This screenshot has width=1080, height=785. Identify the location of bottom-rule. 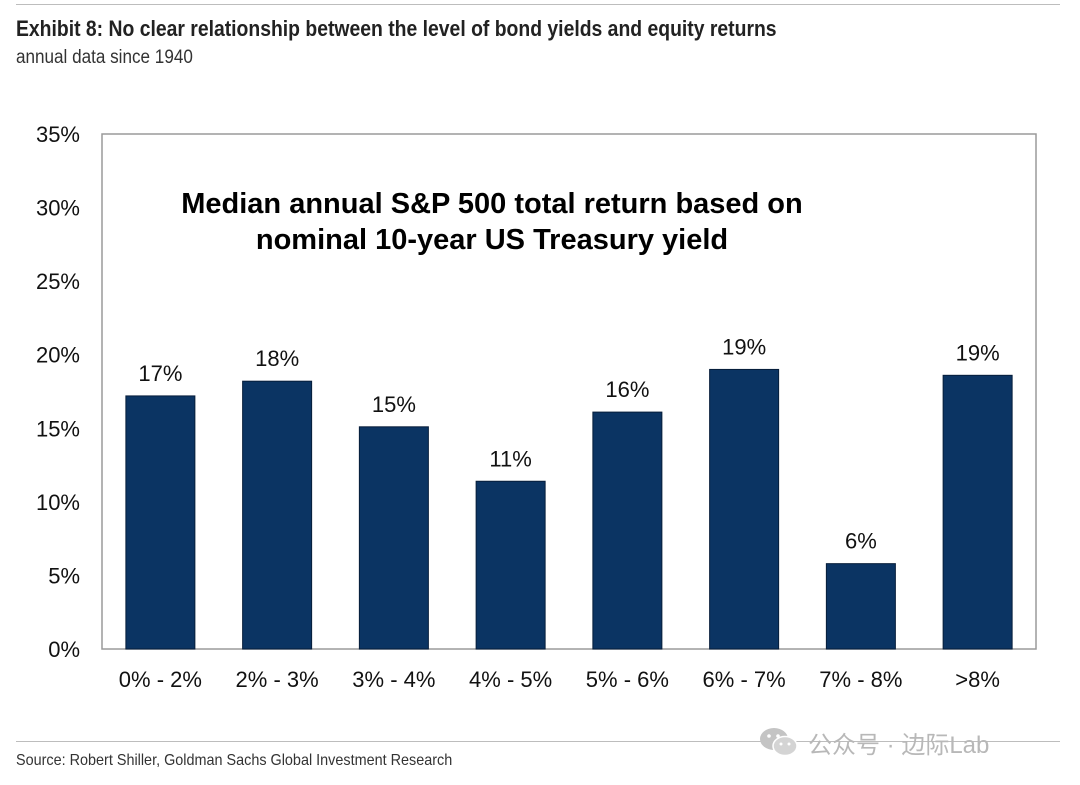
(538, 741).